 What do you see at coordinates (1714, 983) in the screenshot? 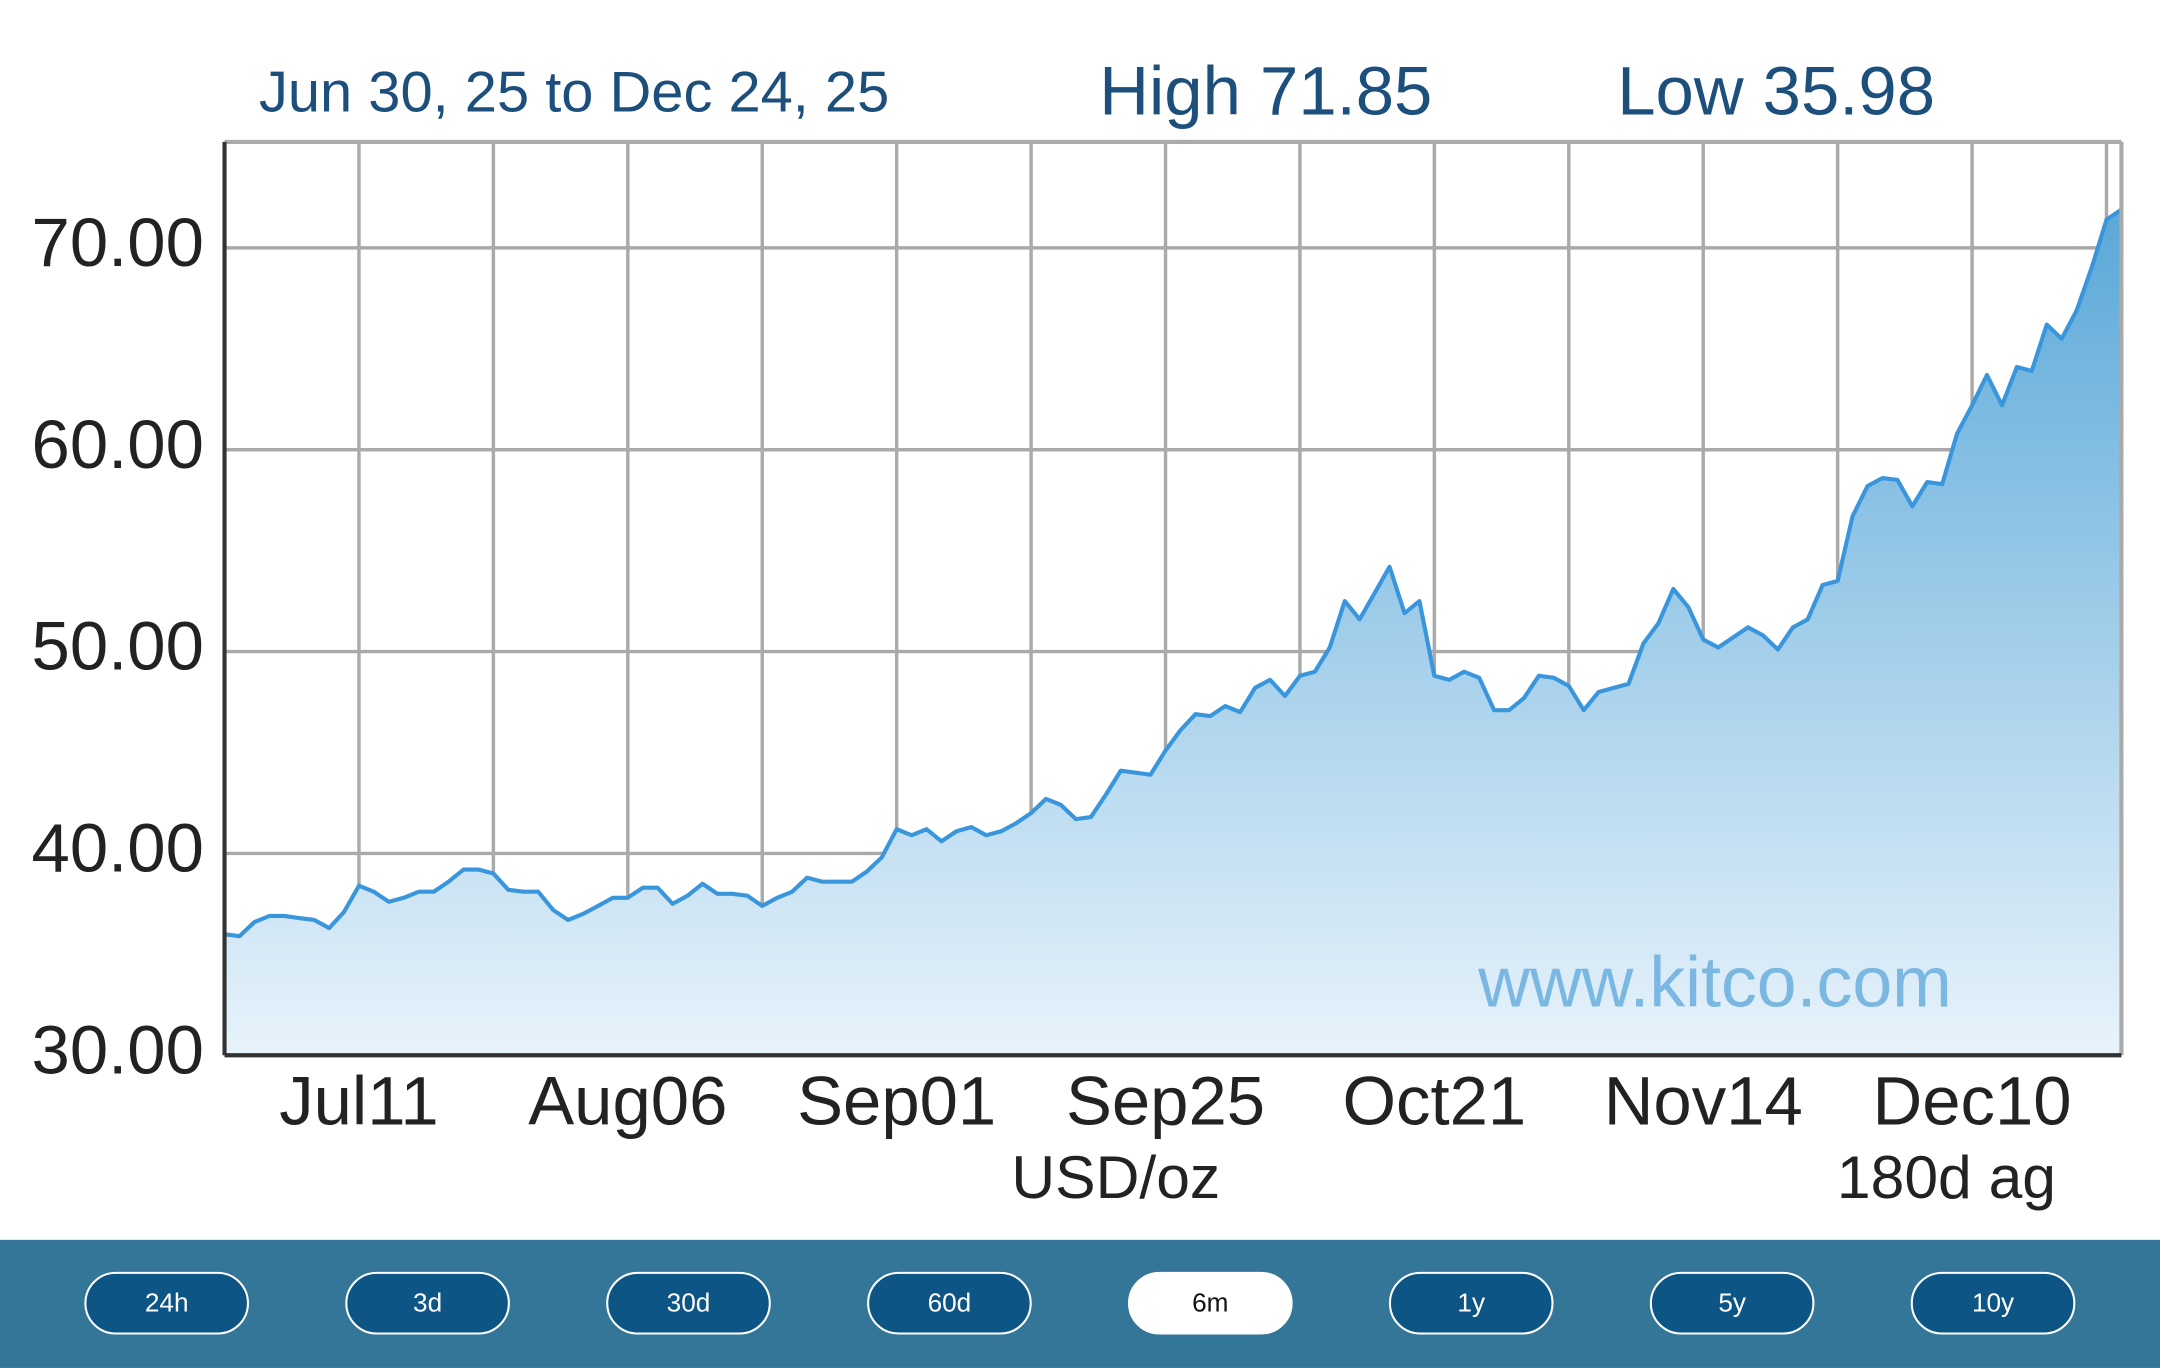
I see `watermark: www.kitco.com` at bounding box center [1714, 983].